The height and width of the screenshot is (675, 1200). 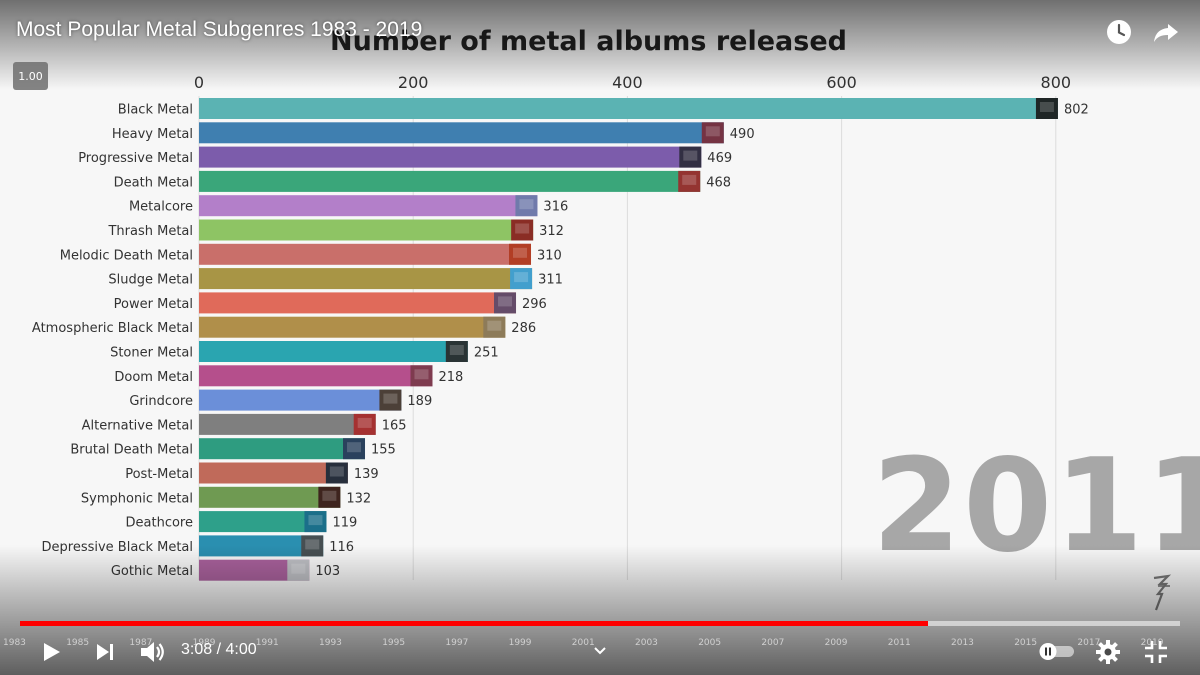 I want to click on seek-year-label: 1999, so click(x=520, y=643).